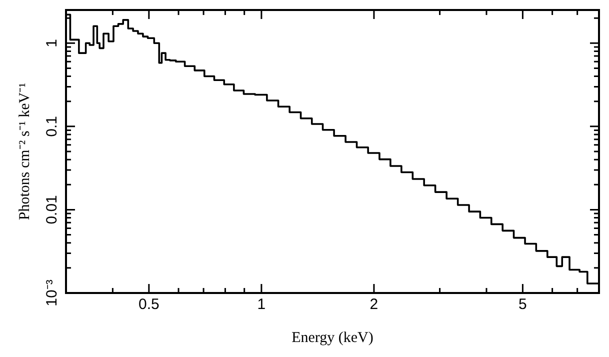  What do you see at coordinates (333, 338) in the screenshot?
I see `x-axis-title: Energy (keV)` at bounding box center [333, 338].